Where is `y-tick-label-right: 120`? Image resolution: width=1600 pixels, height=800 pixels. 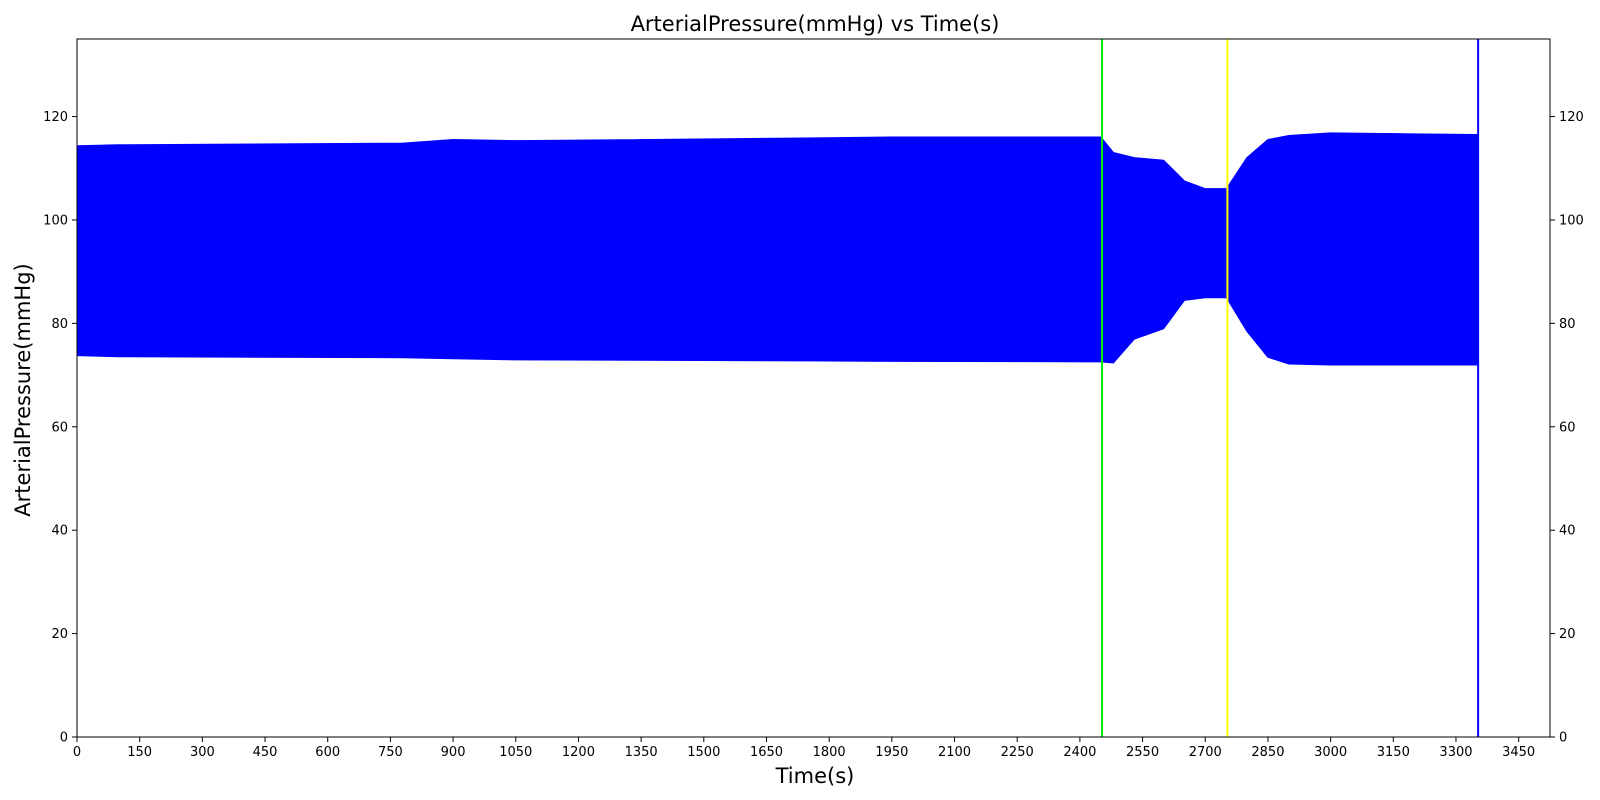 y-tick-label-right: 120 is located at coordinates (1571, 117).